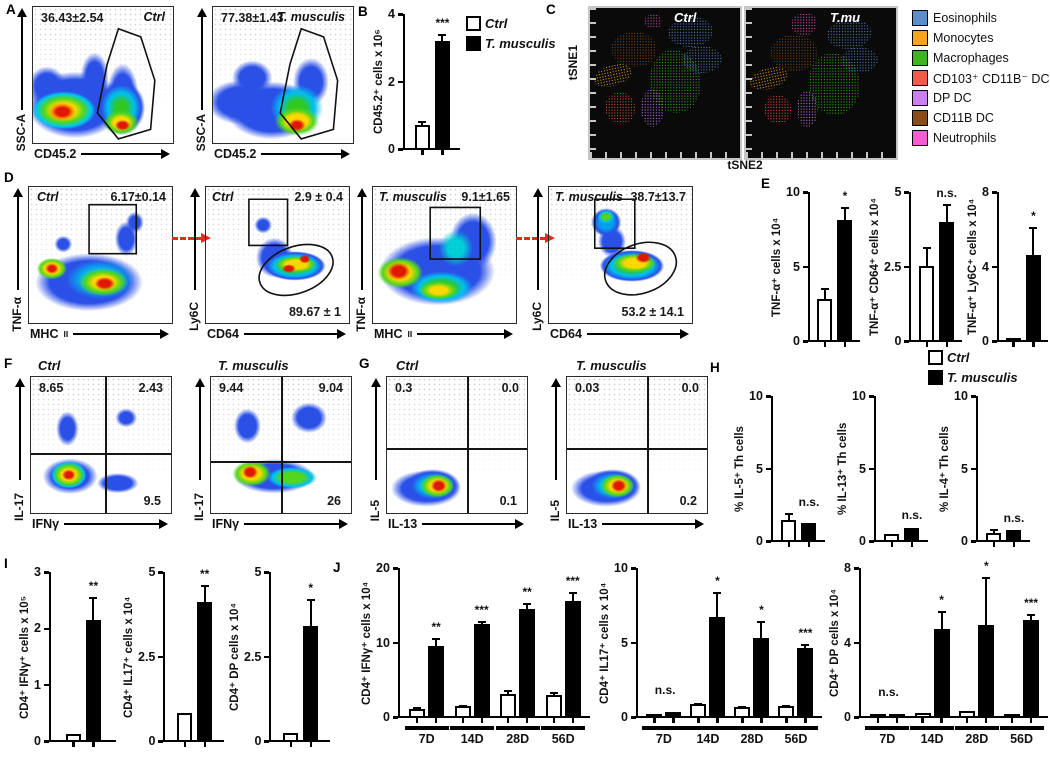  Describe the element at coordinates (973, 267) in the screenshot. I see `y-axis-title: TNF-α⁺ Ly6C⁺ cells x 10⁴` at that location.